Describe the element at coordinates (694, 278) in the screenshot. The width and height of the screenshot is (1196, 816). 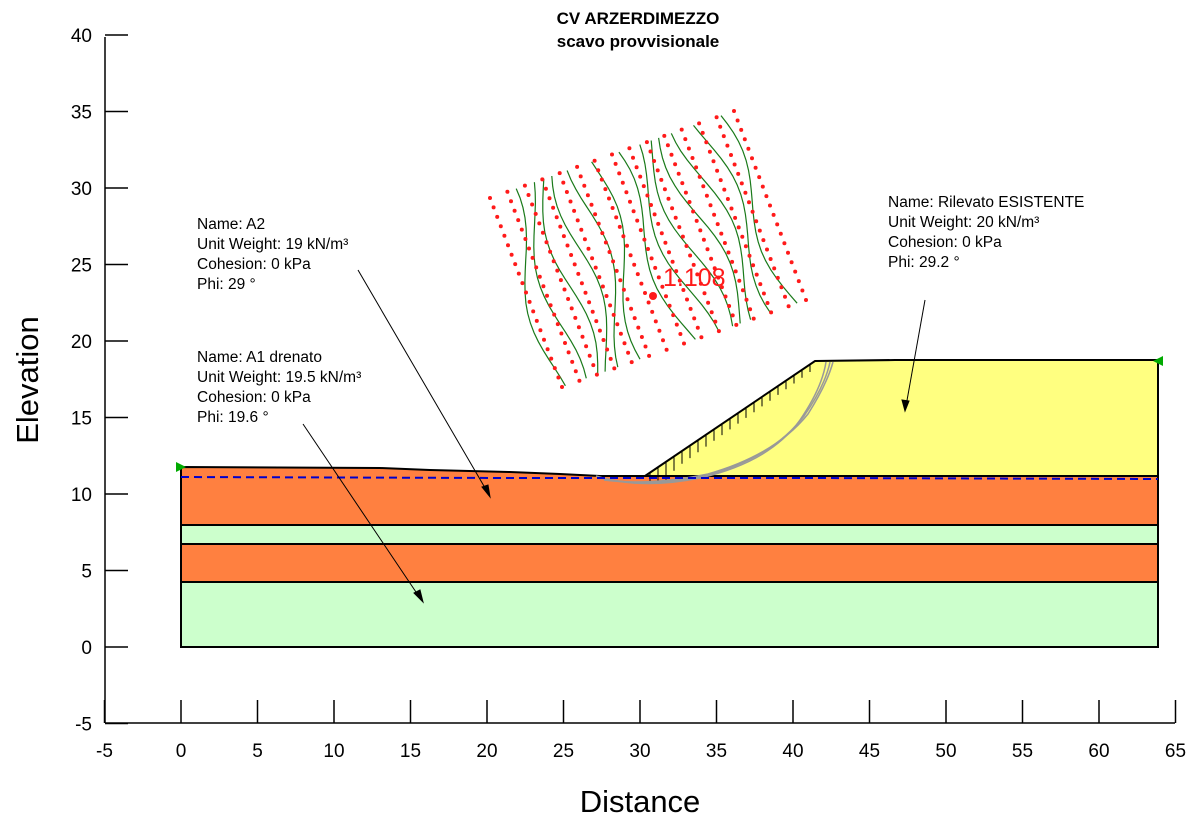
I see `factor-of-safety-label: 1.108` at that location.